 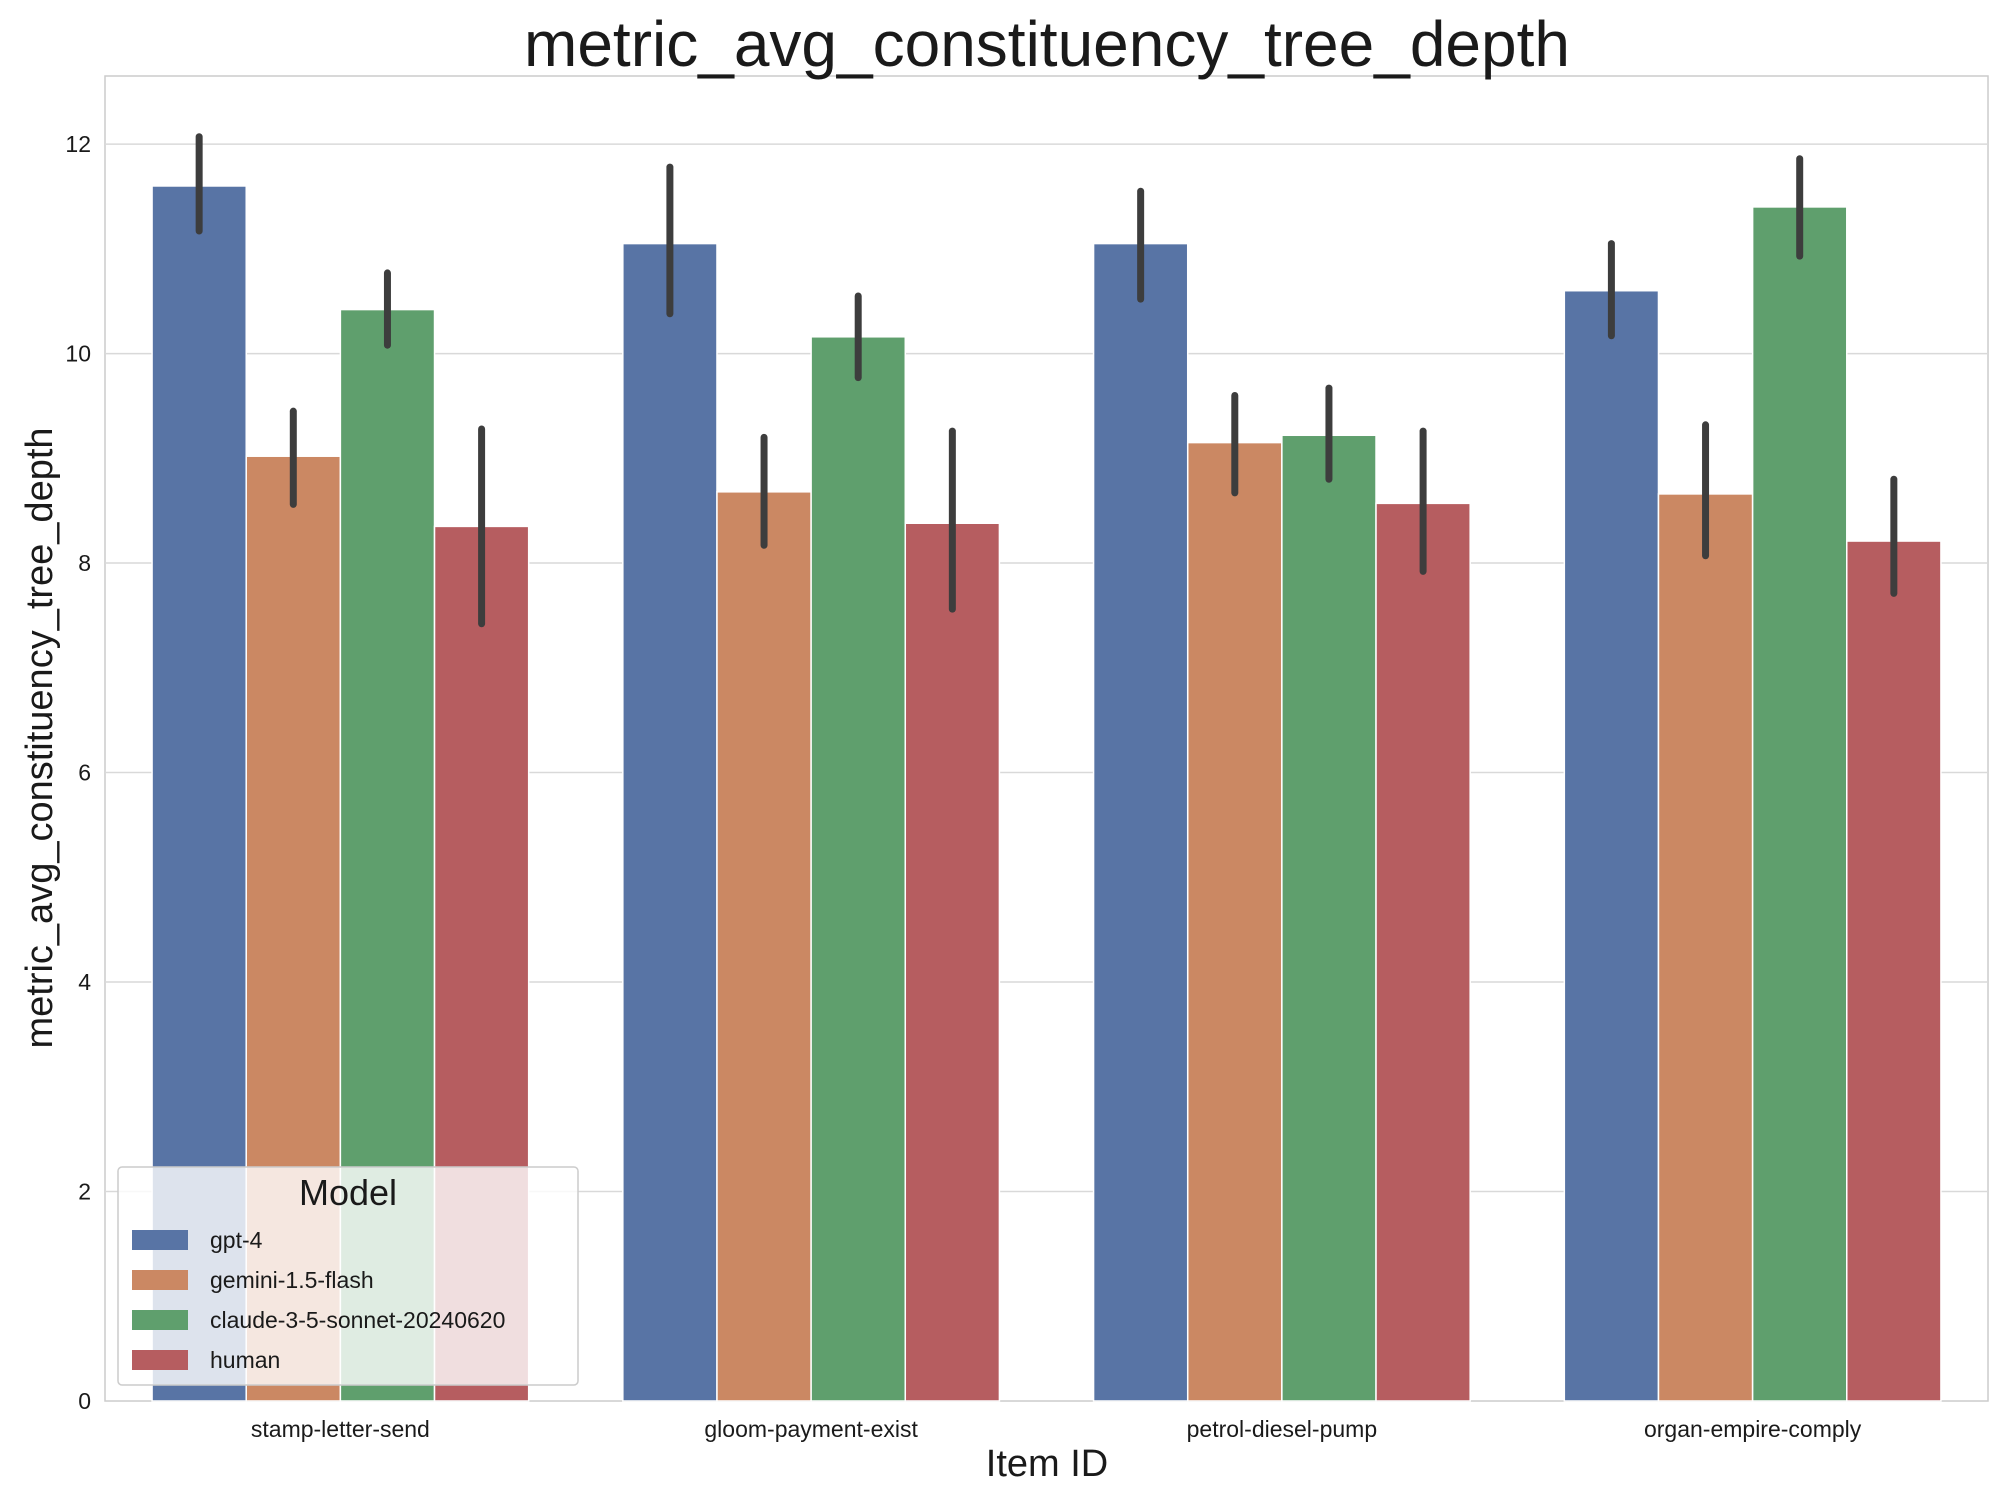 What do you see at coordinates (1282, 1429) in the screenshot?
I see `x-tick-label: petrol-diesel-pump` at bounding box center [1282, 1429].